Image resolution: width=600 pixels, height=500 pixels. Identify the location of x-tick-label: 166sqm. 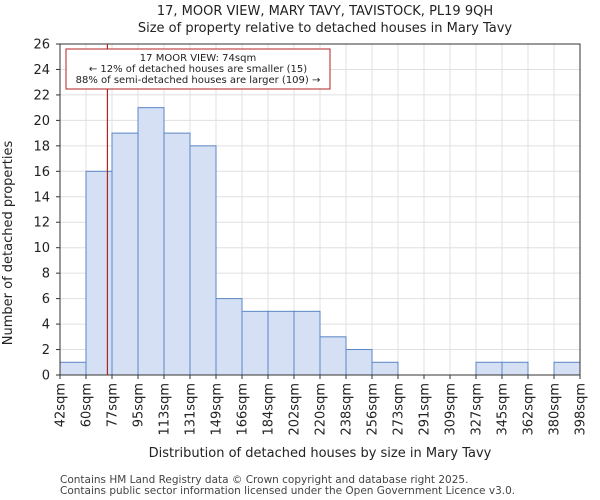
(243, 409).